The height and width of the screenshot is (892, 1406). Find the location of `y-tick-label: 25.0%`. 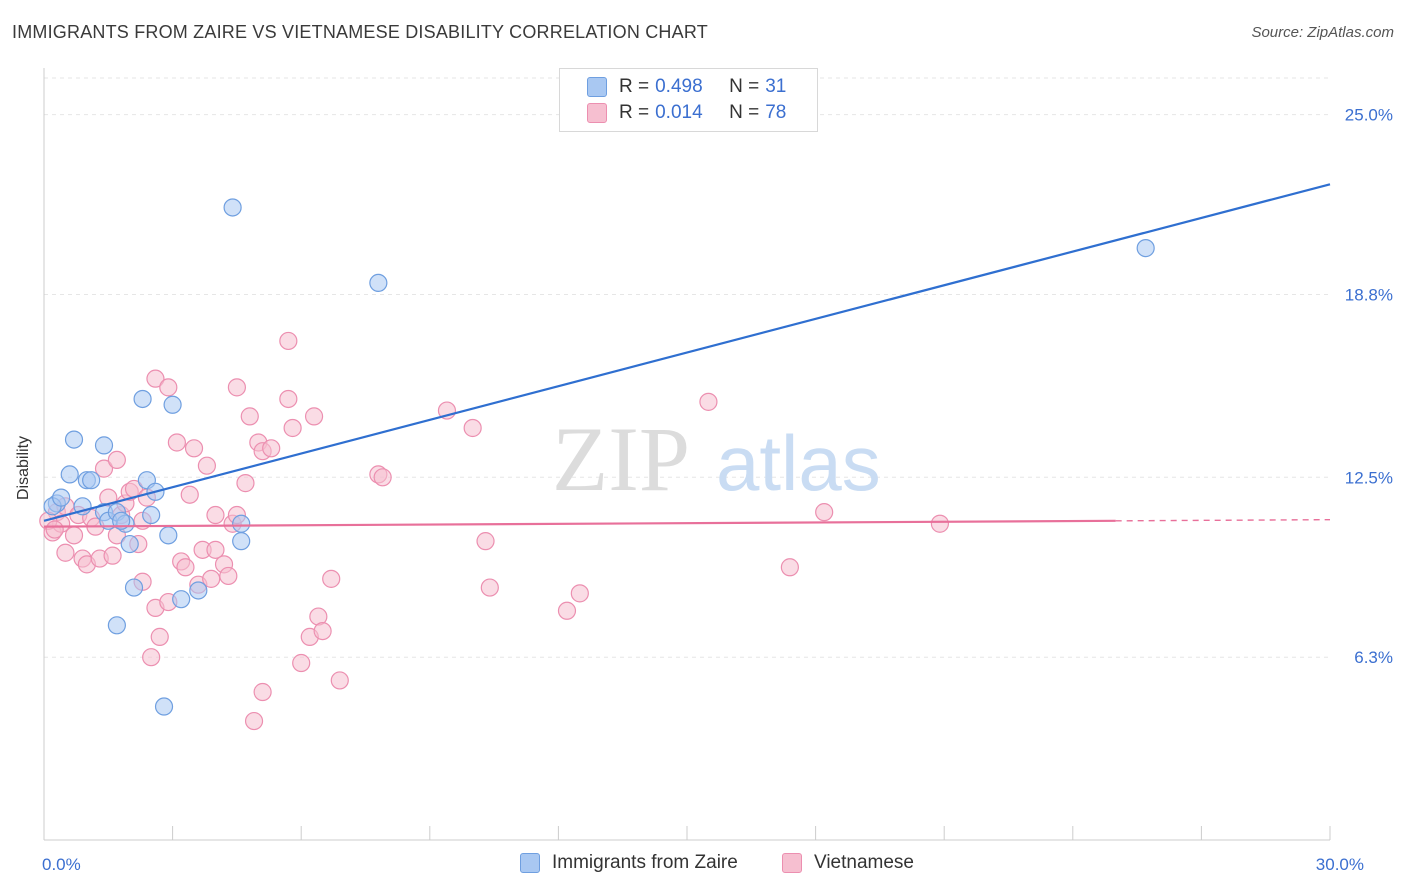

y-tick-label: 25.0% is located at coordinates (1369, 115).